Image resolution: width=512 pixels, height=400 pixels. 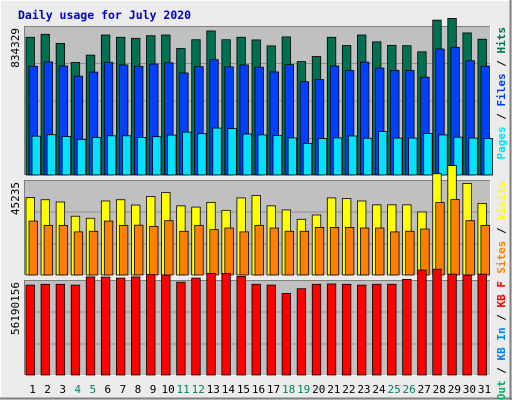 I want to click on day-label: 12, so click(x=198, y=389).